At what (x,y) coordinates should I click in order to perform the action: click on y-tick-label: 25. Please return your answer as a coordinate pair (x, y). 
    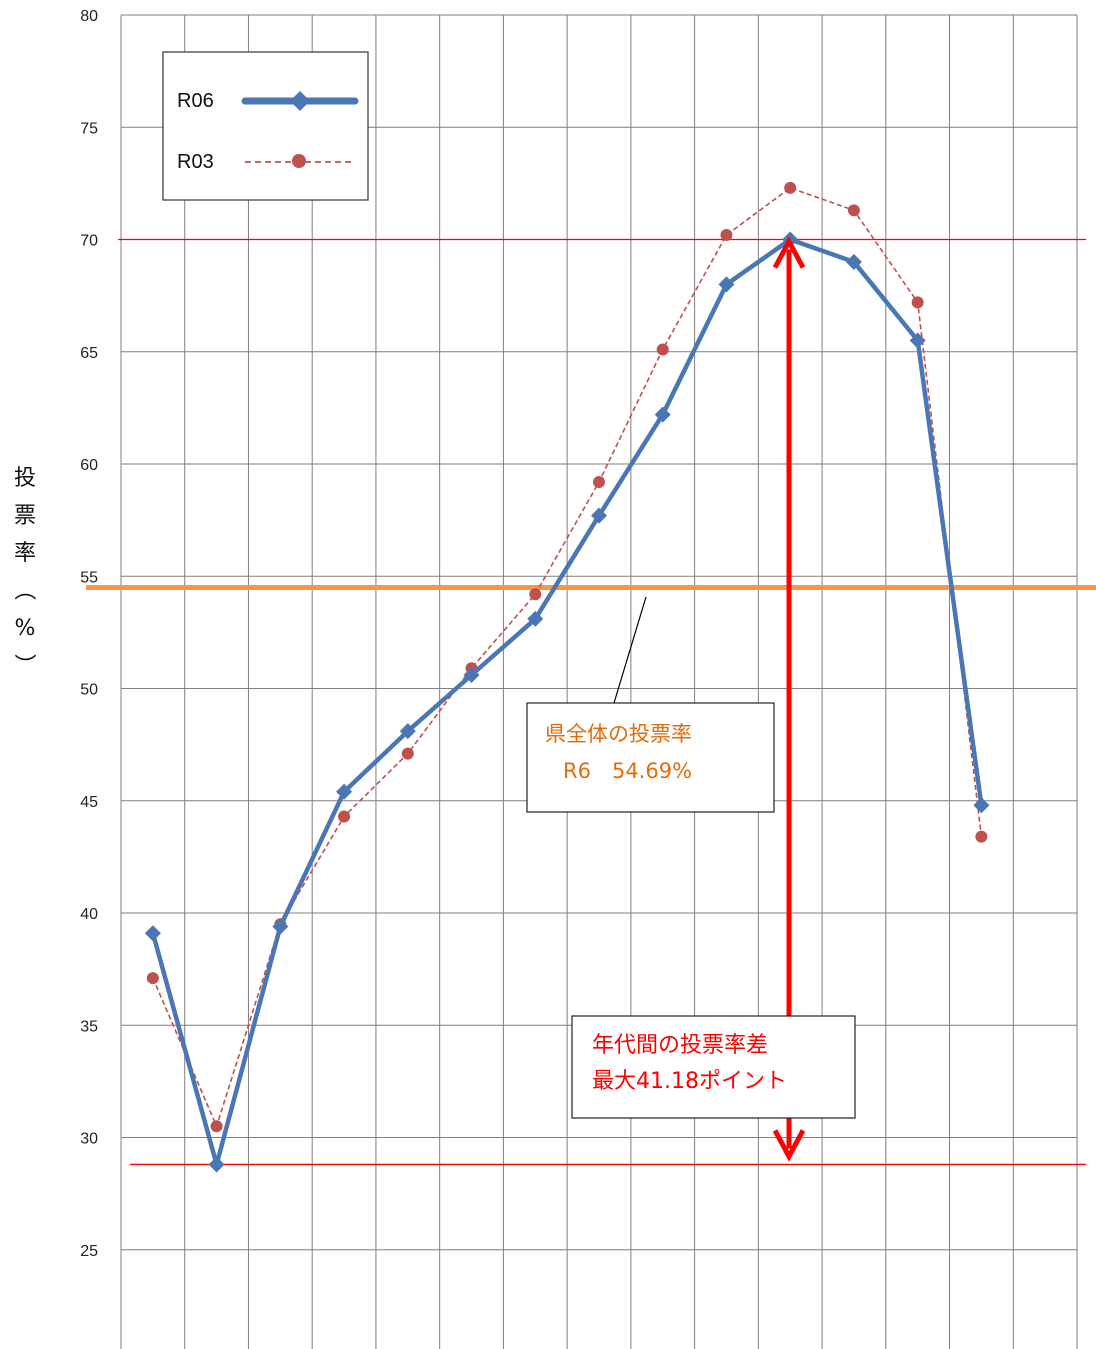
    Looking at the image, I should click on (89, 1251).